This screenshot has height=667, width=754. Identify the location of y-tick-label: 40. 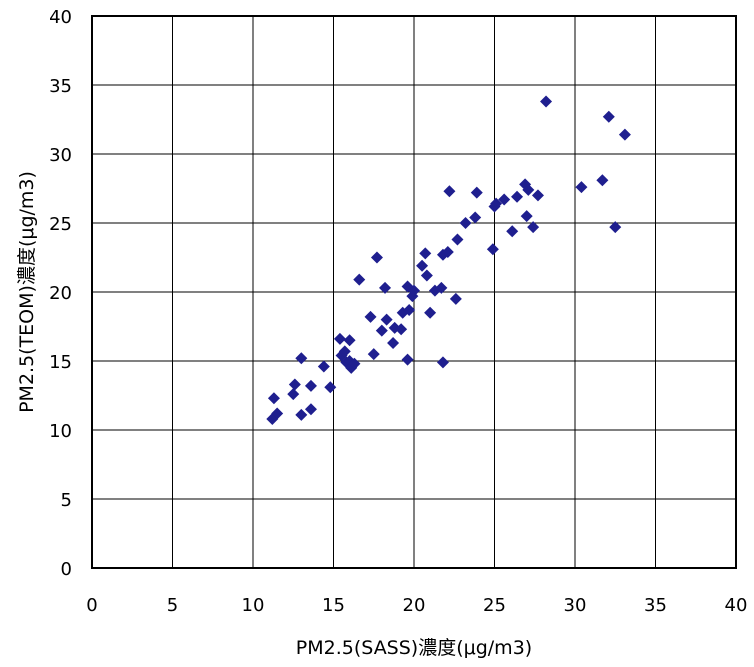
(60, 17).